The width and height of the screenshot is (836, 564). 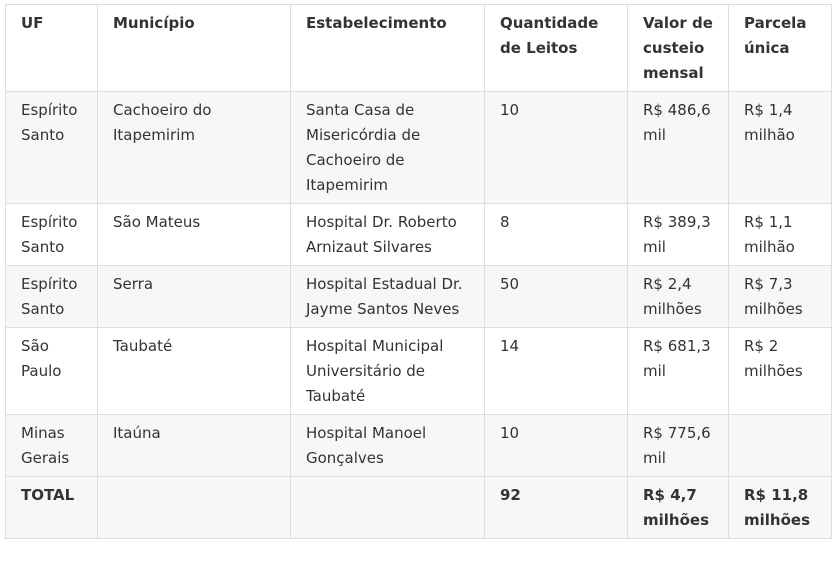 I want to click on total-row: TOTAL 92 R$ 4,7 milhões R$ 11,8 milhões, so click(x=418, y=507).